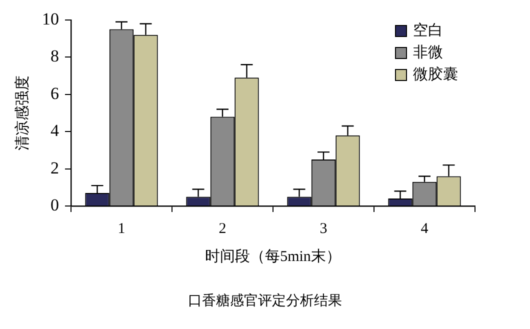 This screenshot has height=329, width=530. I want to click on y-tick-label: 0, so click(54, 204).